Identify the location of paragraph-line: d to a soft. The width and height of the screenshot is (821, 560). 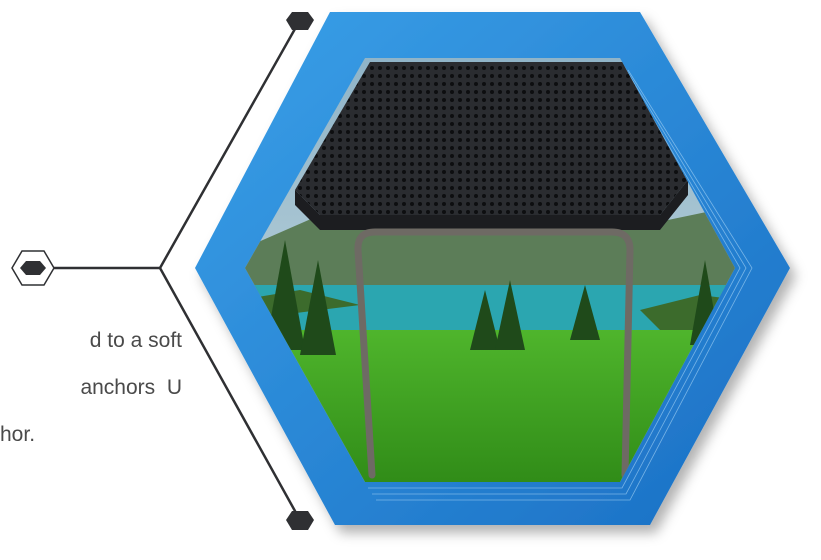
(136, 340).